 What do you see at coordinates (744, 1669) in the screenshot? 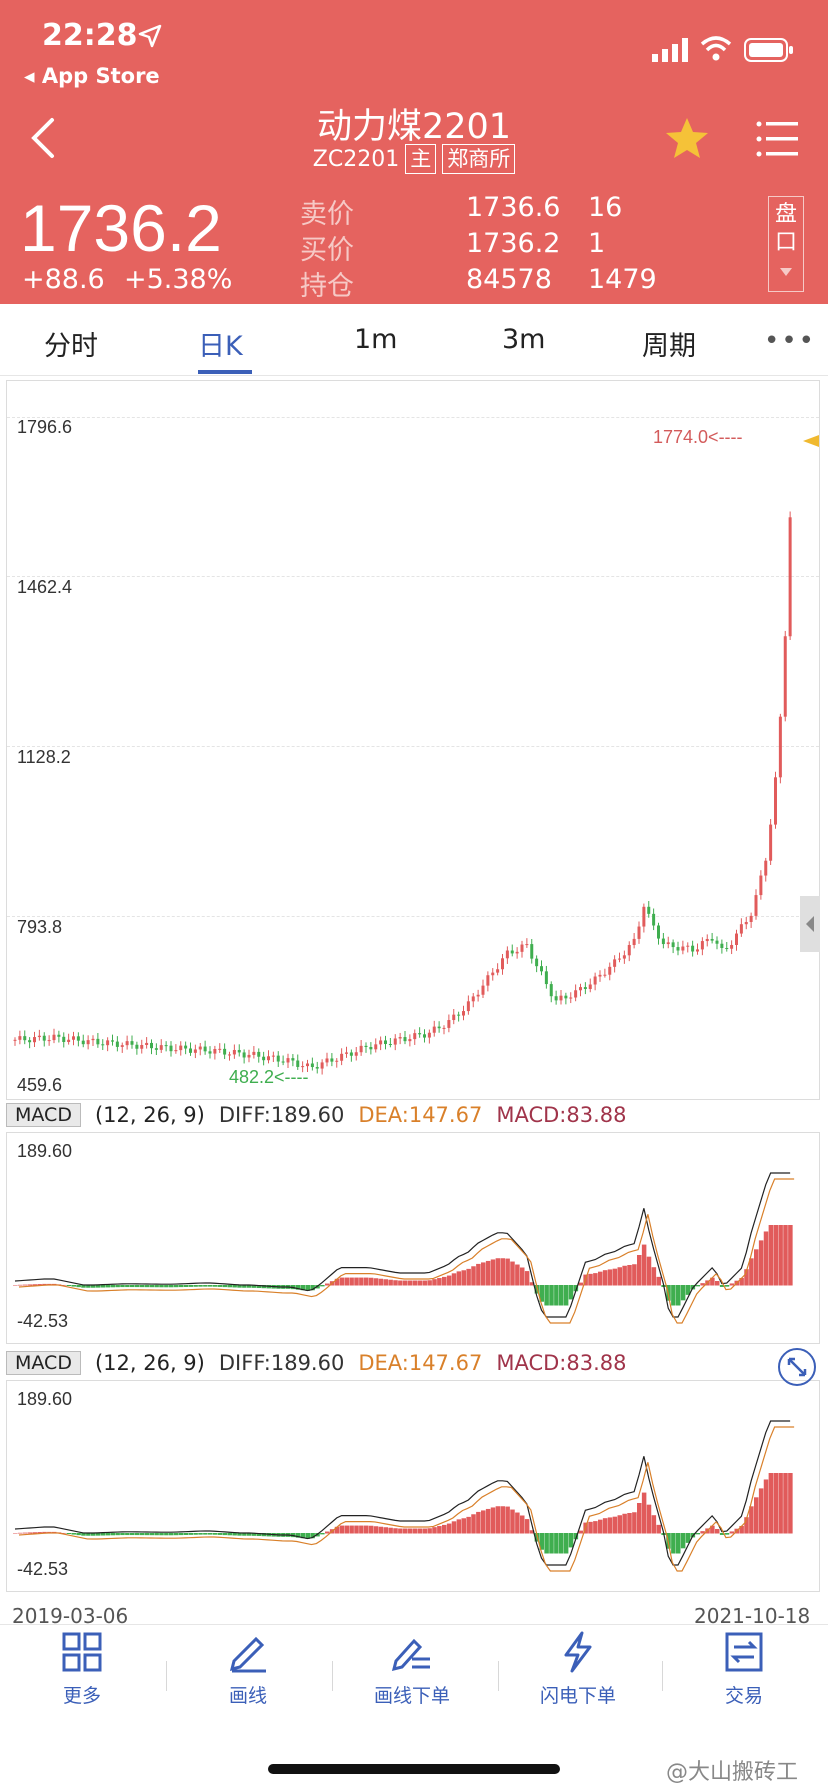
I see `trade-button: 交易` at bounding box center [744, 1669].